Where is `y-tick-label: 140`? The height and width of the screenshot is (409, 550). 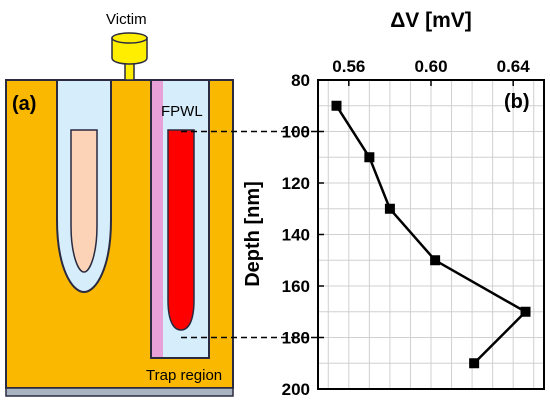
y-tick-label: 140 is located at coordinates (296, 235).